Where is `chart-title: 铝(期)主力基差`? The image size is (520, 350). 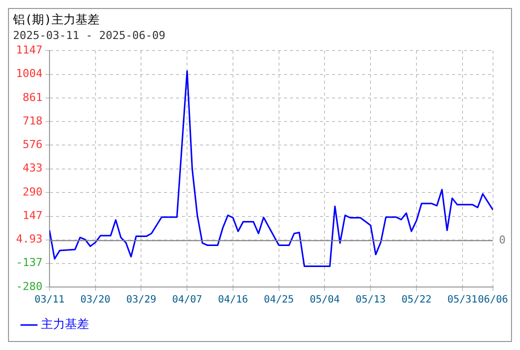 chart-title: 铝(期)主力基差 is located at coordinates (56, 19).